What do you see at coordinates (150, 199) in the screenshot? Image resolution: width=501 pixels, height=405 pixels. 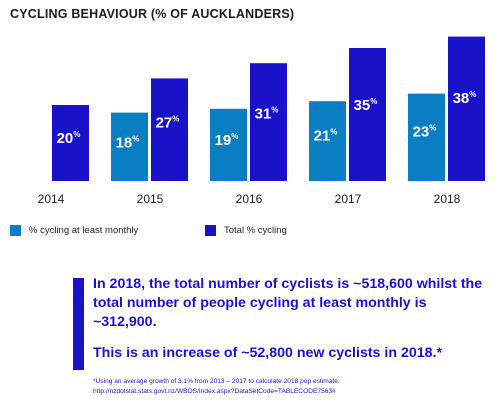 I see `x-tick-label-2015: 2015` at bounding box center [150, 199].